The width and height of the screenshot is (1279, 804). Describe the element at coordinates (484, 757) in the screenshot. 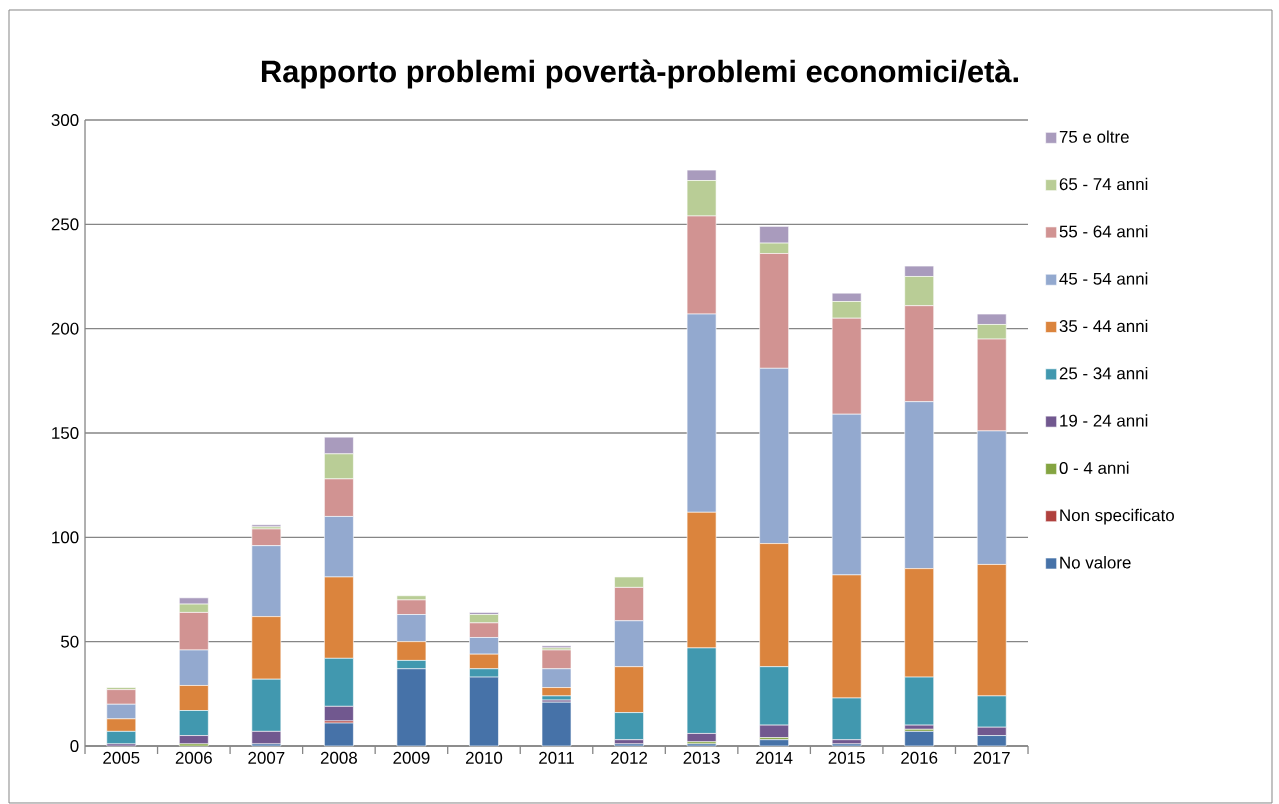

I see `x-tick-label: 2010` at that location.